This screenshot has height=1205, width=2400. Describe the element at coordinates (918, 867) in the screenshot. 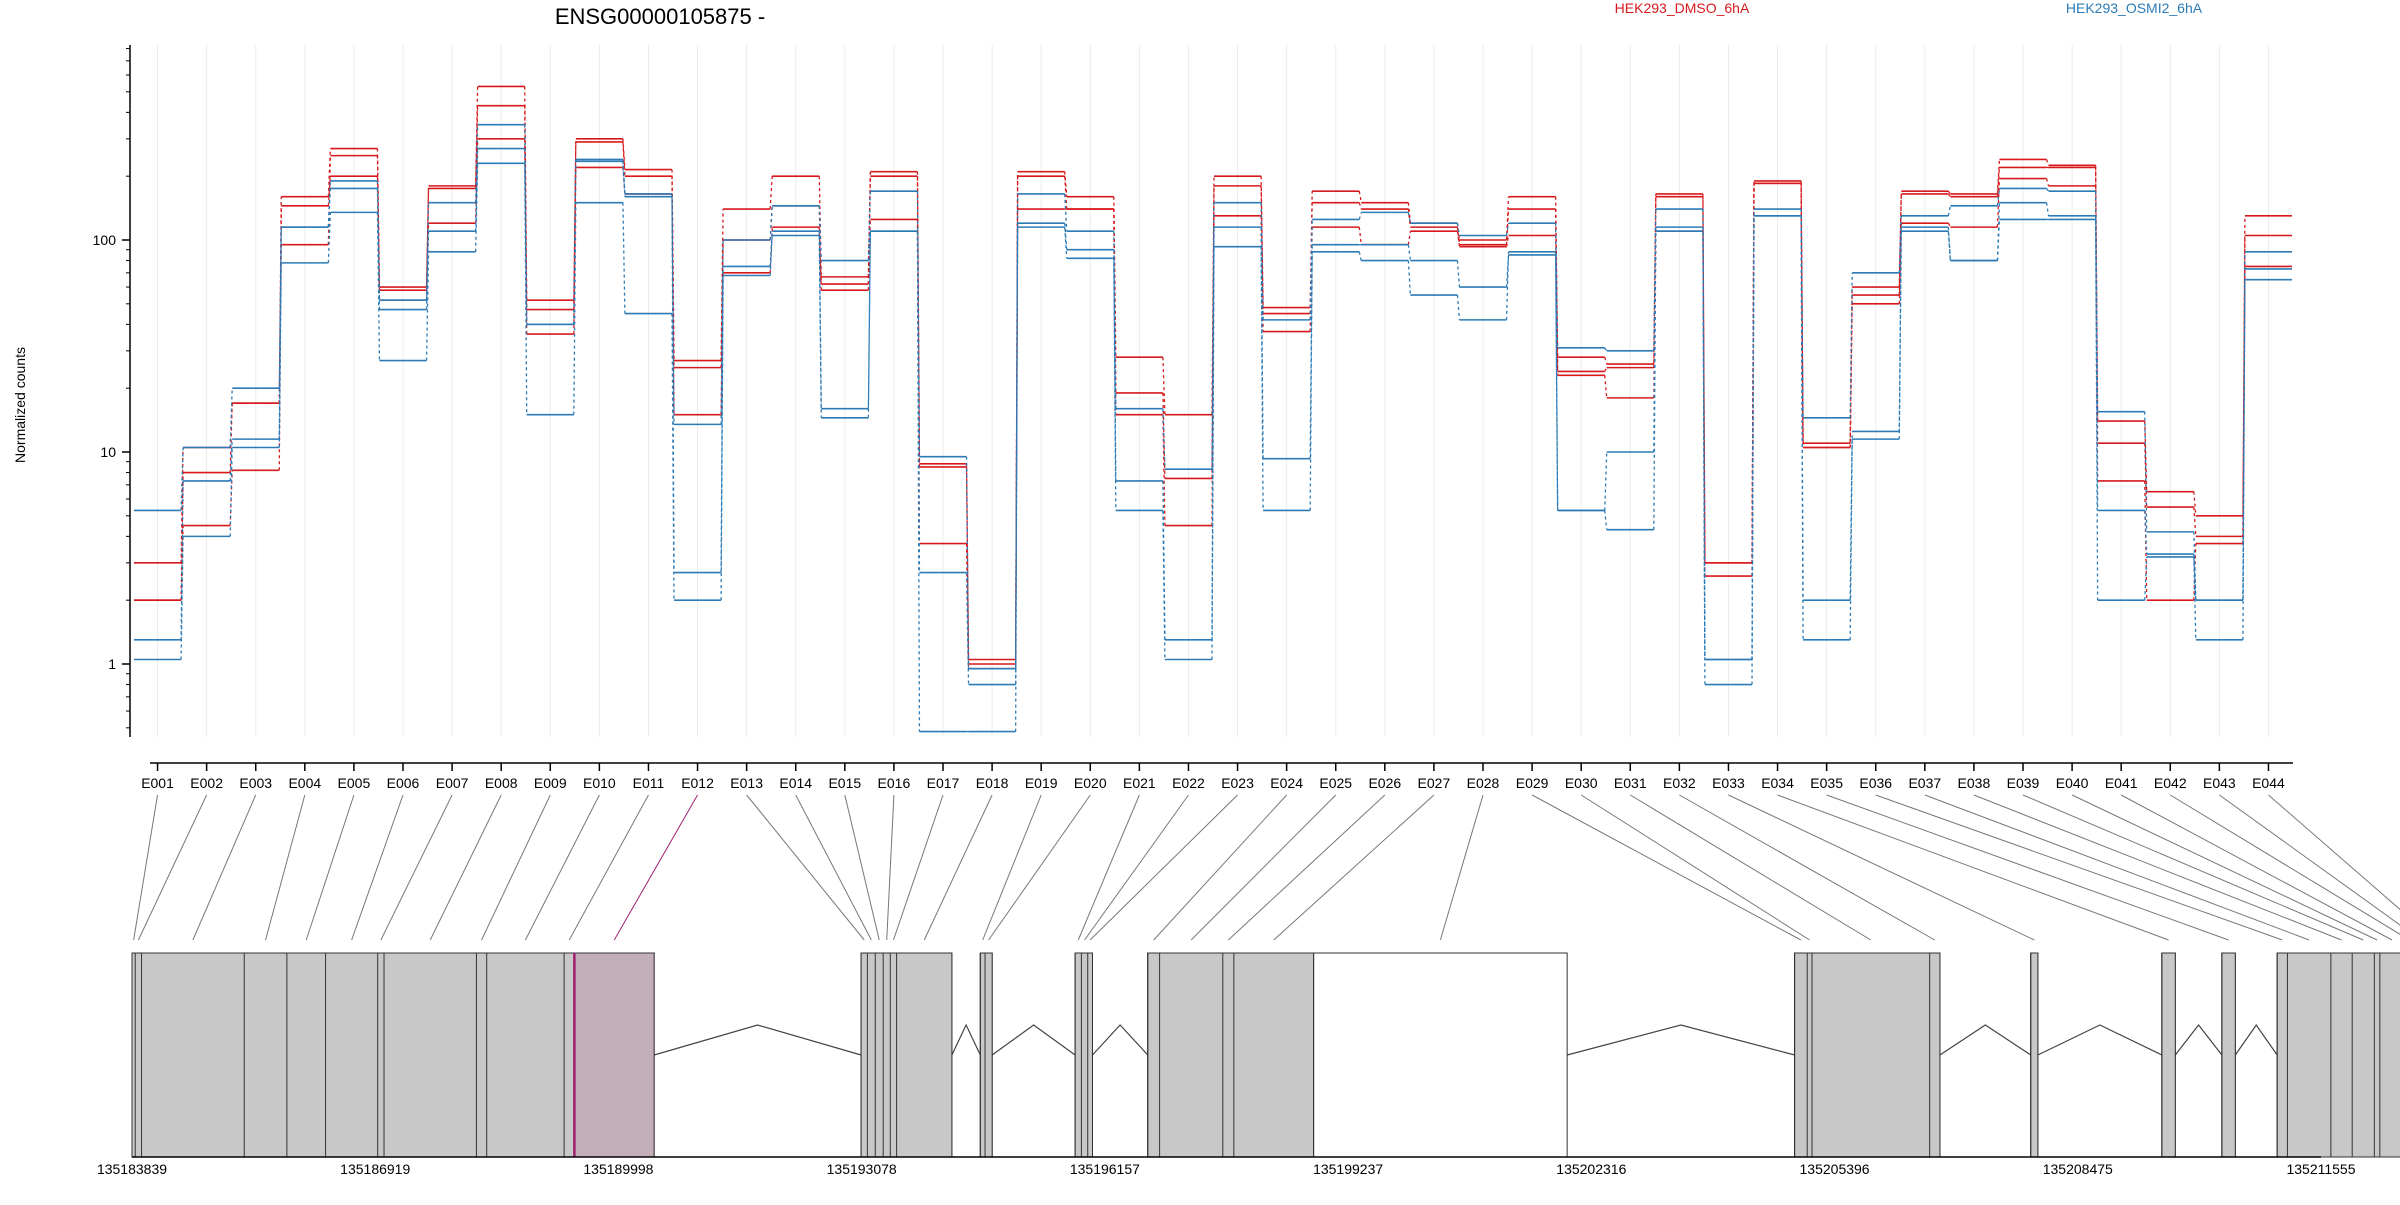

I see `bin-connector-E017` at that location.